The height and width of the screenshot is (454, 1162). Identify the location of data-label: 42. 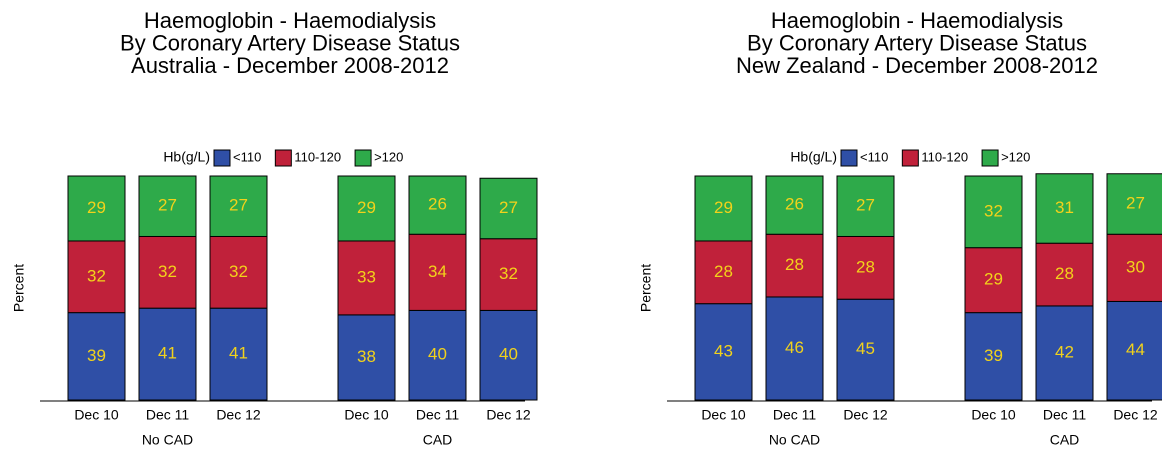
(1064, 351).